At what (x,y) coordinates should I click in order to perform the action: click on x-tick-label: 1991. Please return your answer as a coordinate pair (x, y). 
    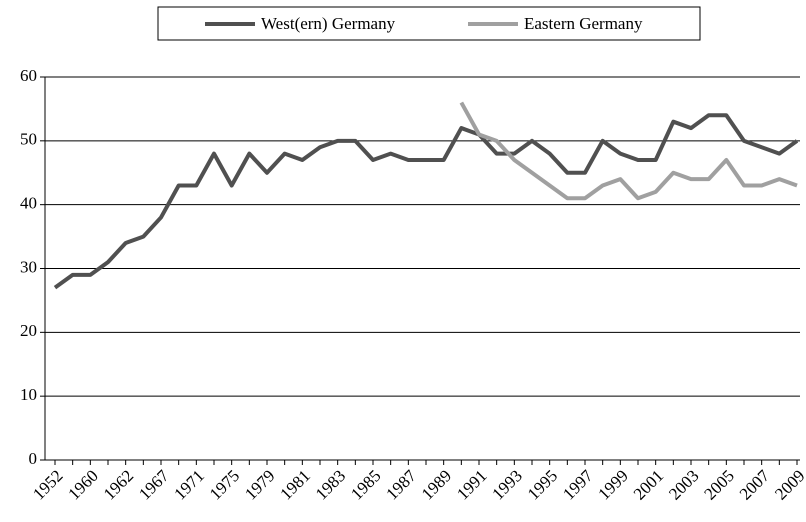
    Looking at the image, I should click on (471, 484).